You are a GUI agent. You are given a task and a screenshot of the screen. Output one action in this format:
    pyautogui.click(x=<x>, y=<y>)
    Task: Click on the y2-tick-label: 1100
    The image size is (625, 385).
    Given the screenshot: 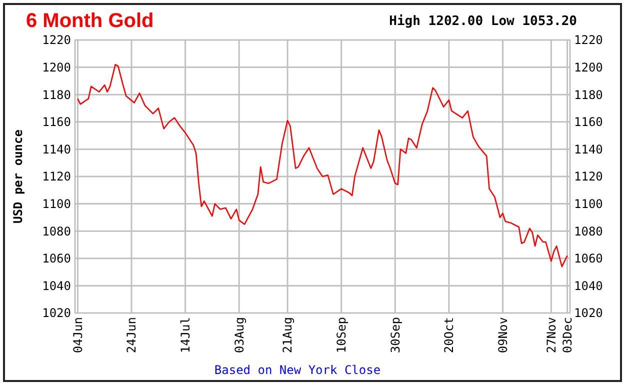 What is the action you would take?
    pyautogui.click(x=588, y=204)
    